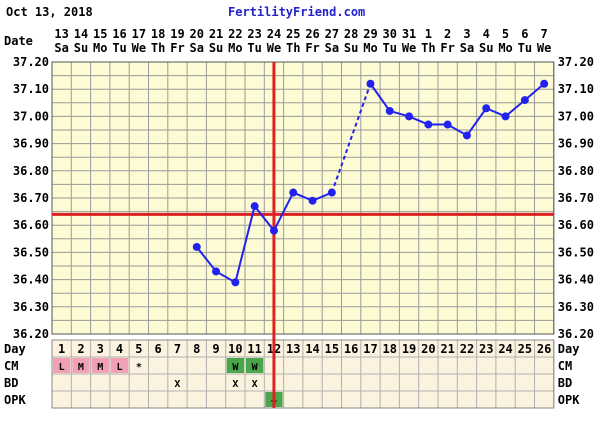 The height and width of the screenshot is (429, 600). What do you see at coordinates (576, 116) in the screenshot?
I see `y-tick-label-right: 37.00` at bounding box center [576, 116].